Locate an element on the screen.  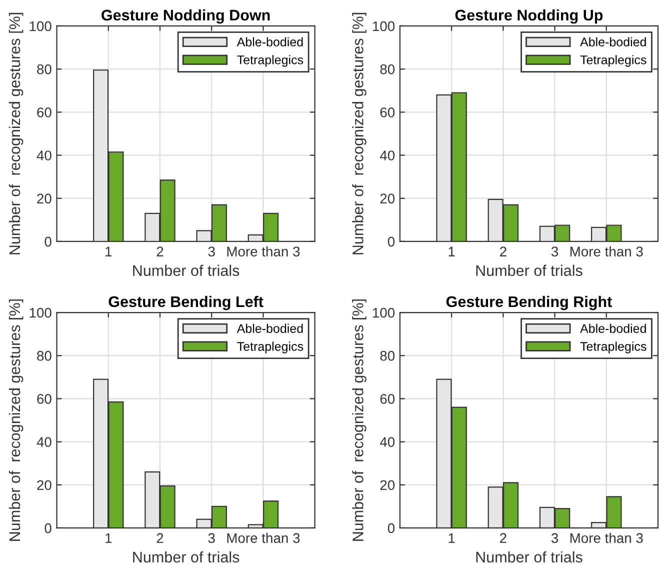
chart-title: Gesture Bending Left is located at coordinates (186, 303).